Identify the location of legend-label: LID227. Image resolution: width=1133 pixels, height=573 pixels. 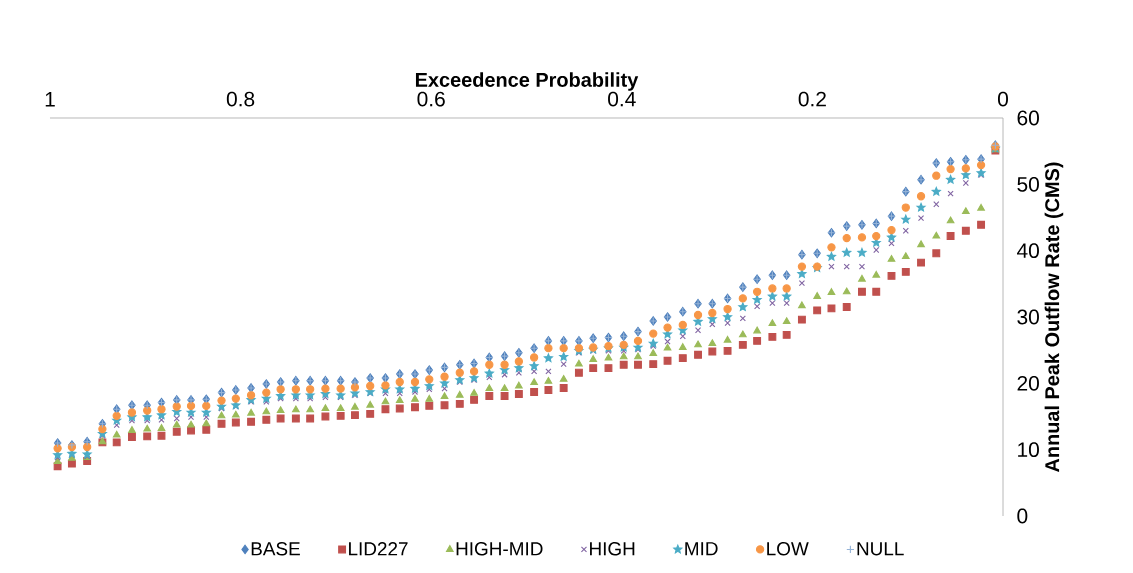
(378, 549).